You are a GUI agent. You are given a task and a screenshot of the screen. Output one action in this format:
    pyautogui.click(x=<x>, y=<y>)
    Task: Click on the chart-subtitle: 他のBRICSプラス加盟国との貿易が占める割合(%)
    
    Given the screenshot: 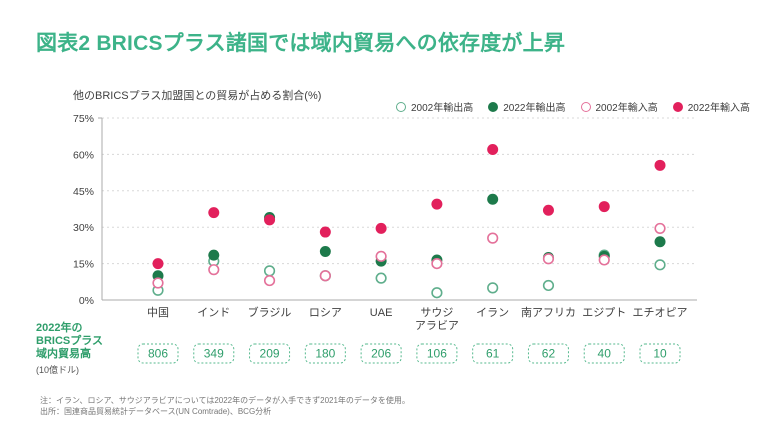 What is the action you would take?
    pyautogui.click(x=197, y=96)
    